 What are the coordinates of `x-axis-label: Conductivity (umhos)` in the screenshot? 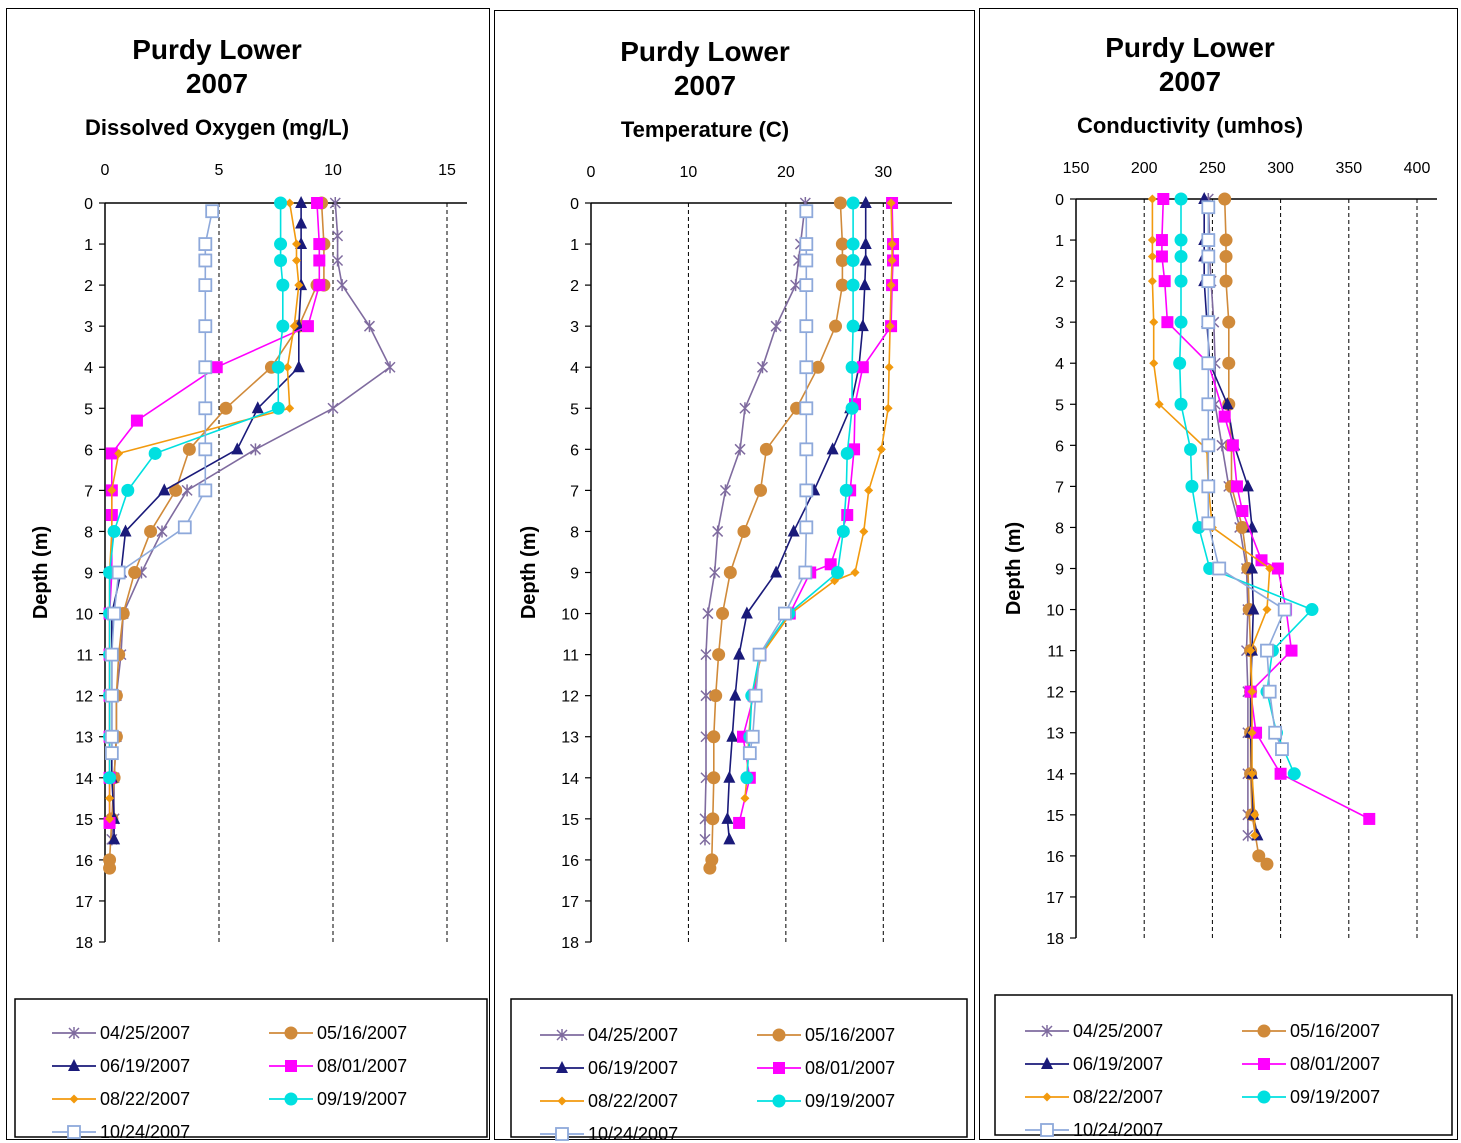 It's located at (1190, 125).